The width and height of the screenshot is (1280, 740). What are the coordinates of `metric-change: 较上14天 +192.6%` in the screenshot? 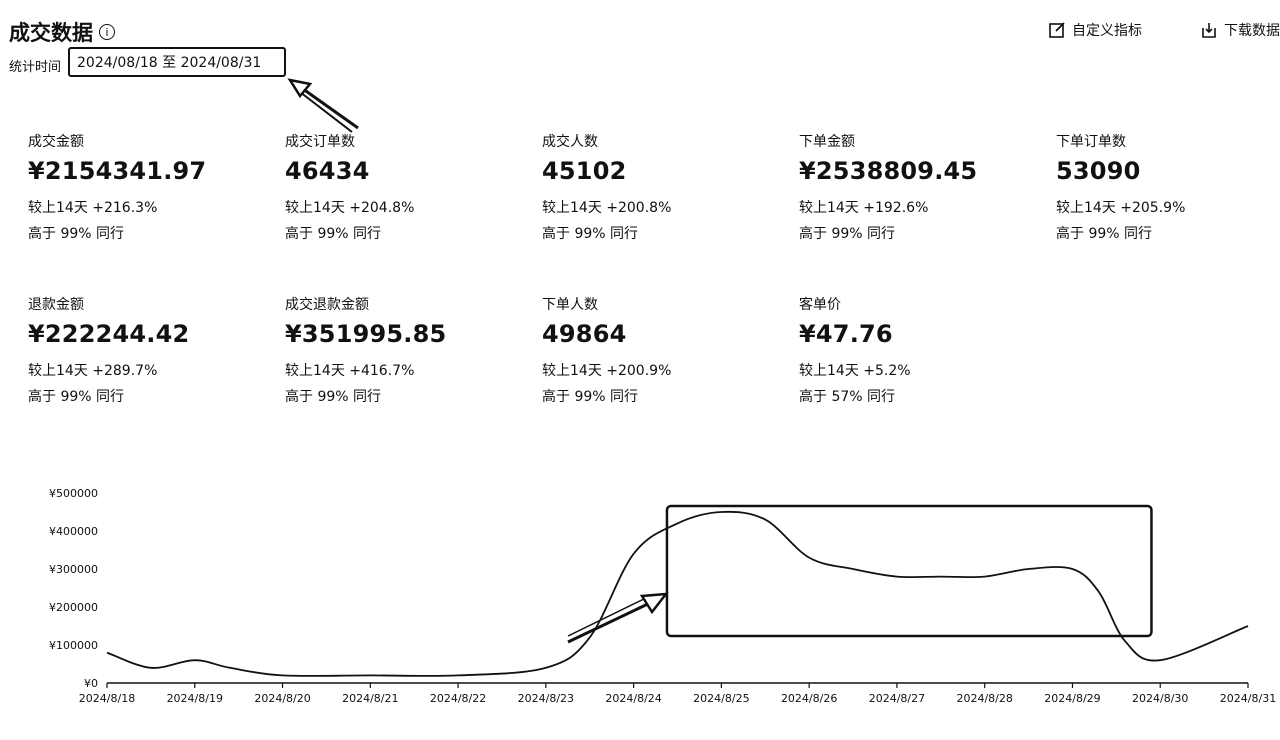 It's located at (864, 208).